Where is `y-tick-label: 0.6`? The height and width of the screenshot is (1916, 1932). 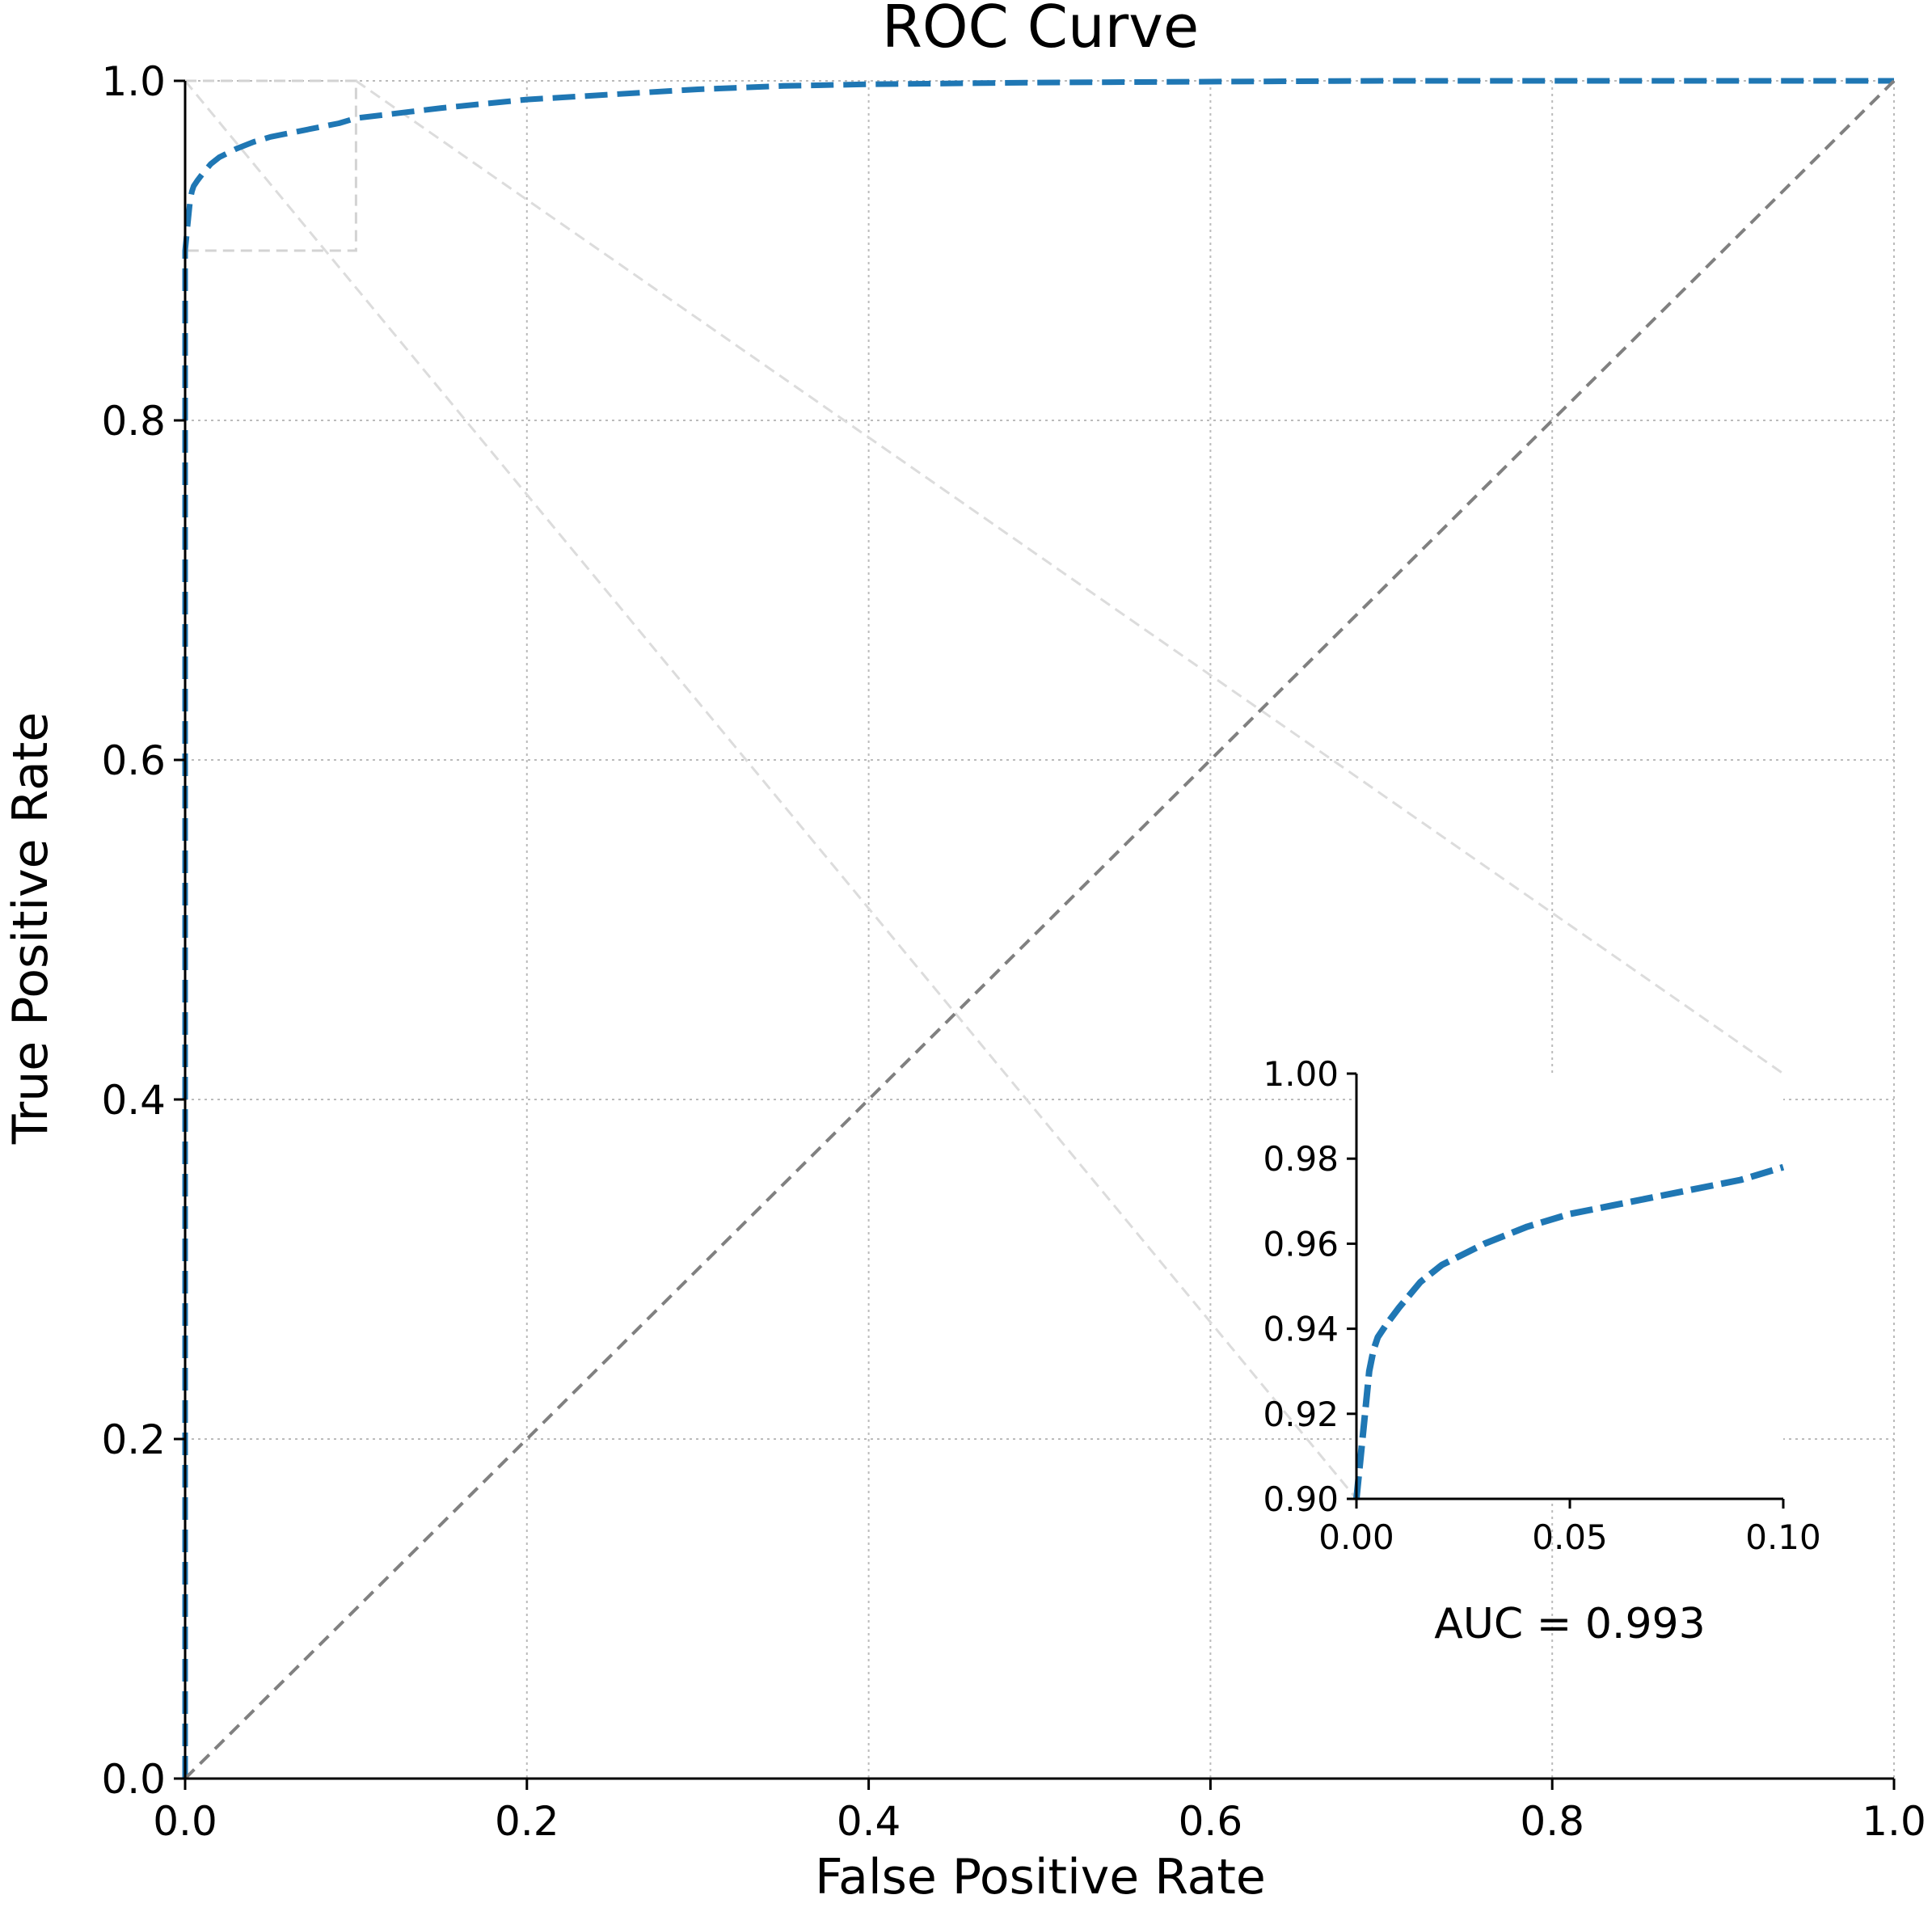 y-tick-label: 0.6 is located at coordinates (133, 761).